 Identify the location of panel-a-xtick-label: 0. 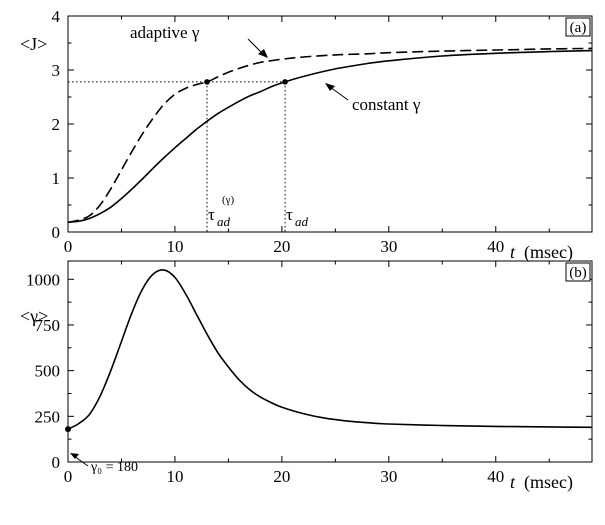
(68, 246).